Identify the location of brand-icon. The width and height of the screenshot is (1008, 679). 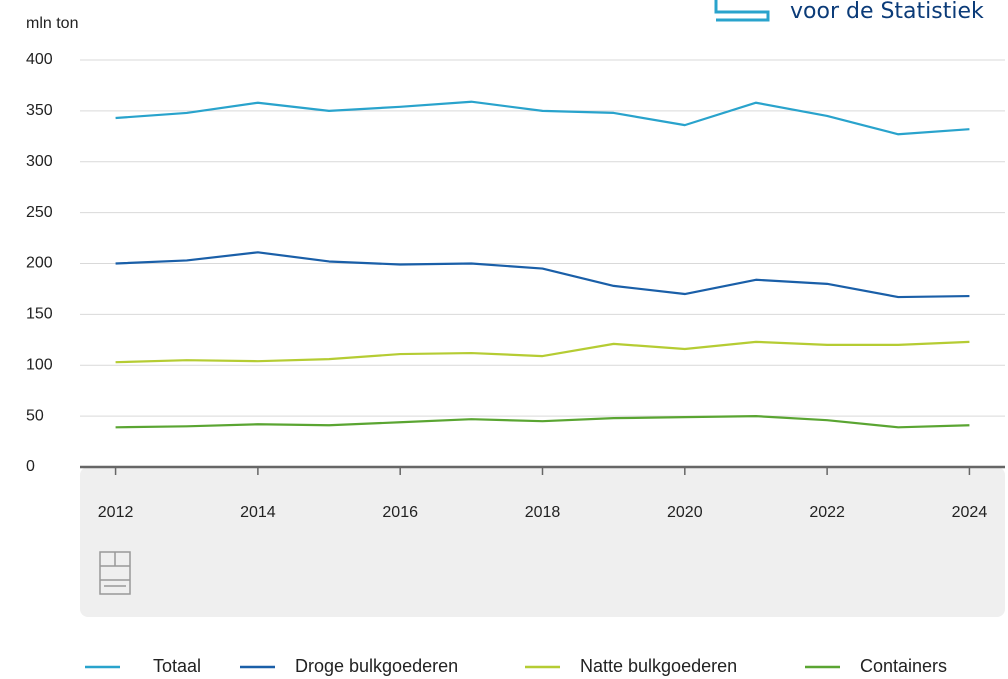
(742, 11).